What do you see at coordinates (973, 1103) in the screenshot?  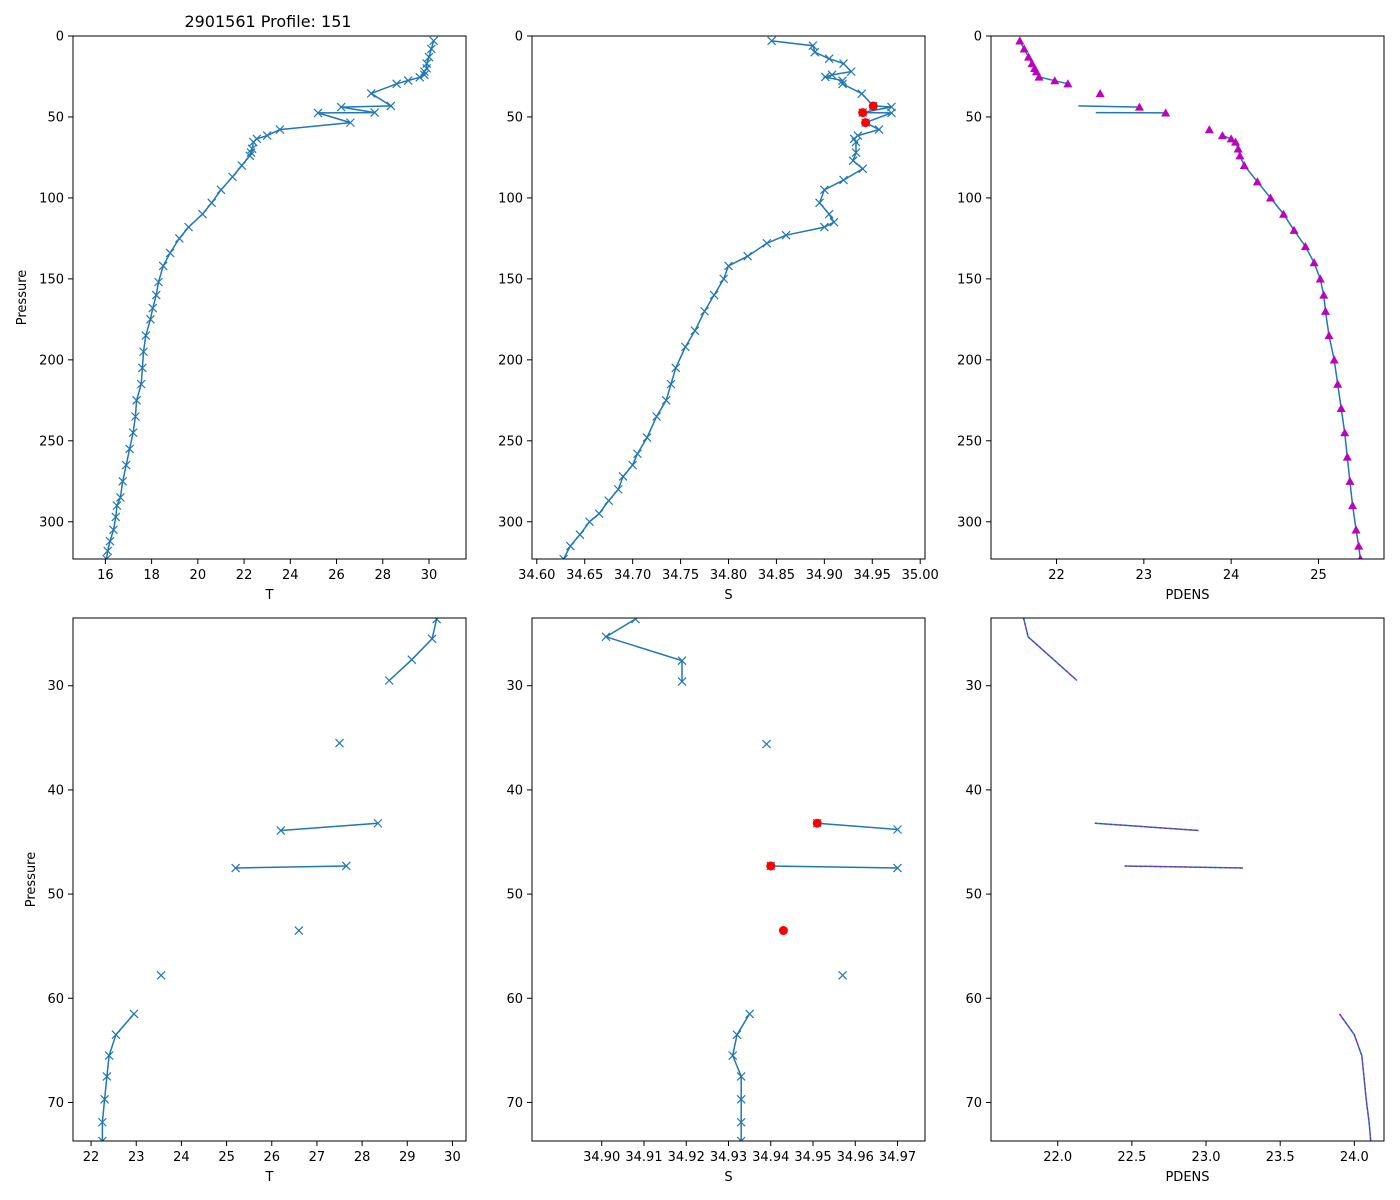 I see `y-tick-label: 70` at bounding box center [973, 1103].